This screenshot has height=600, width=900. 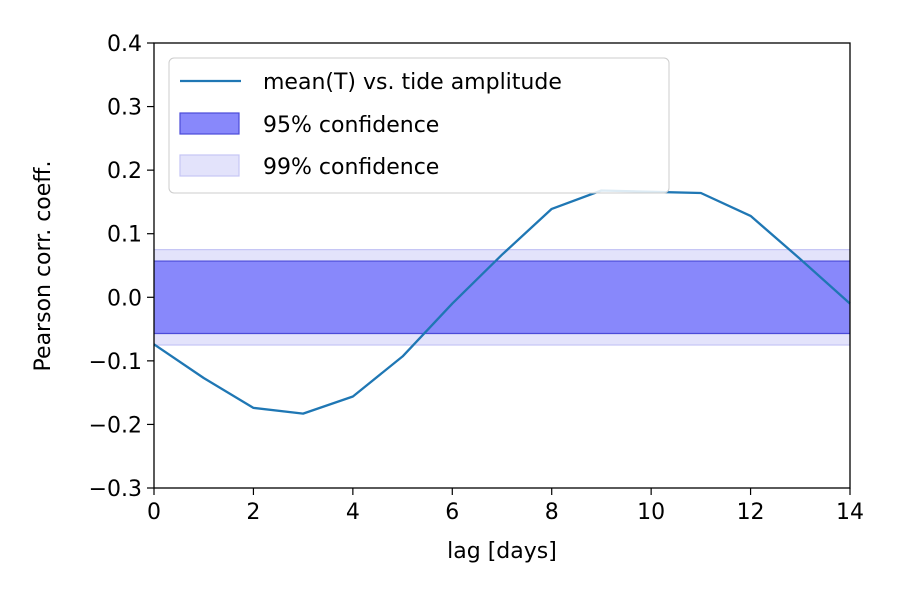 I want to click on x-tick-label: 6, so click(x=452, y=512).